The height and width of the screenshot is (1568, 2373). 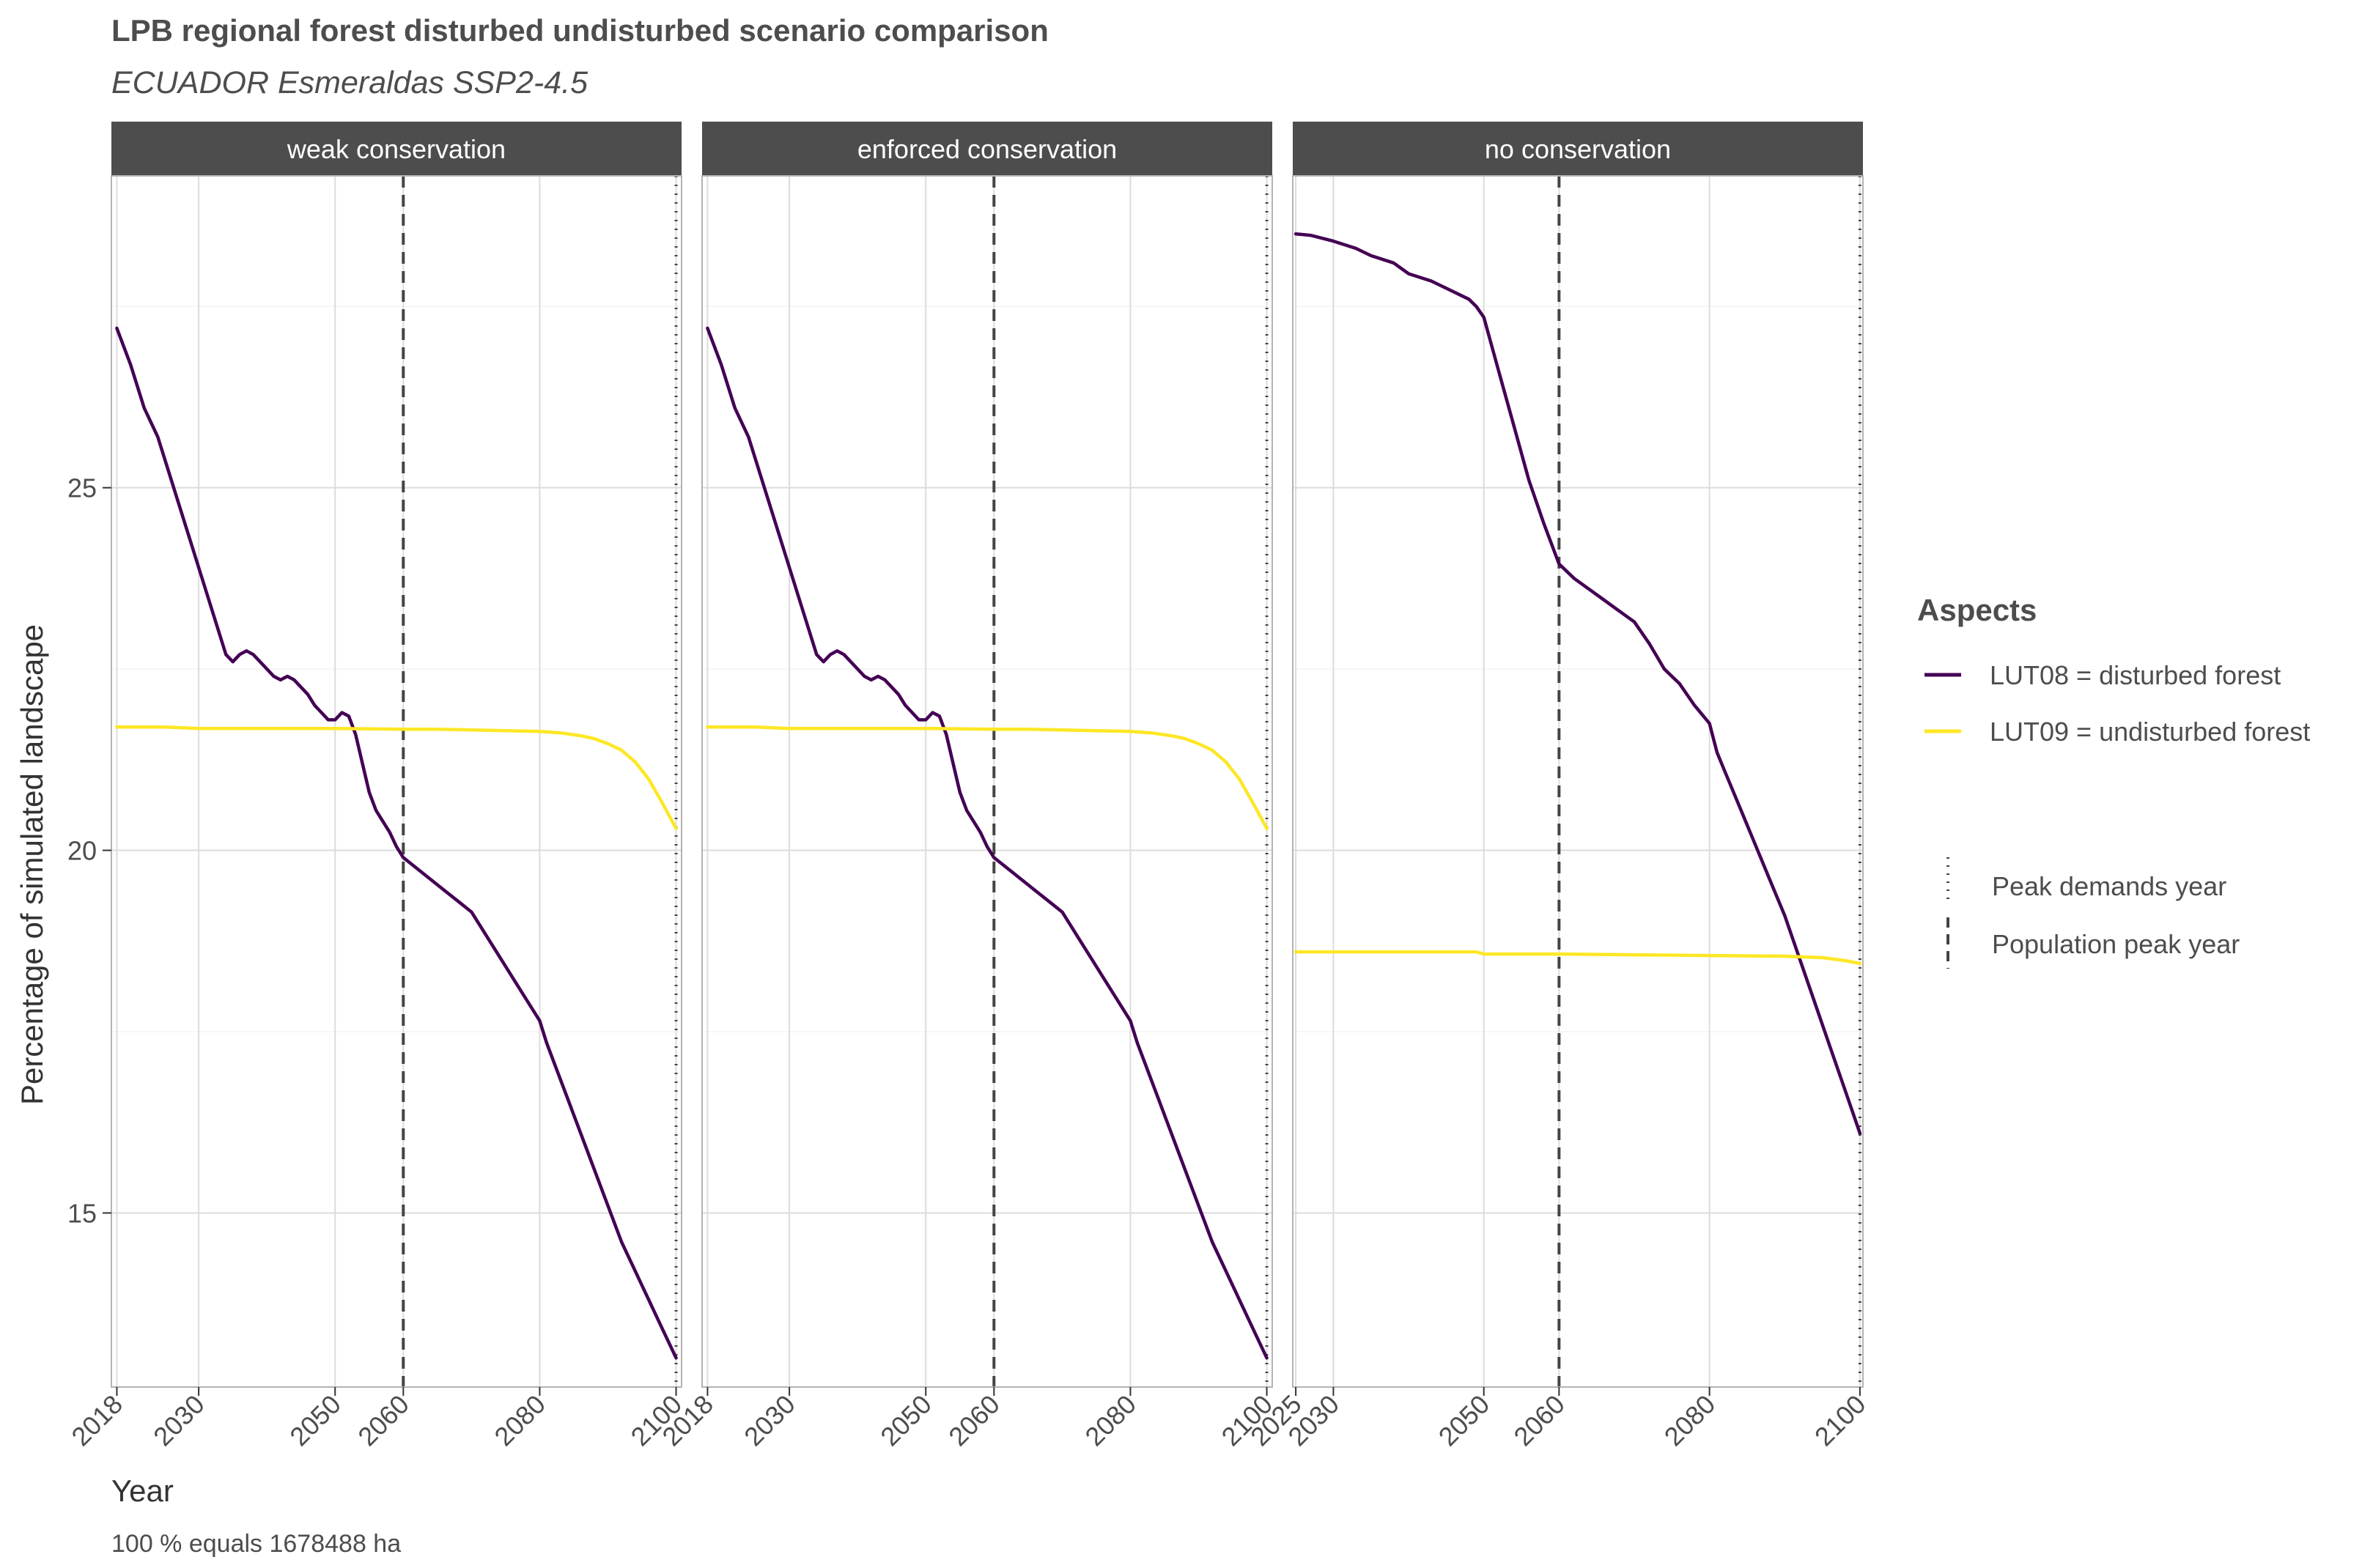 What do you see at coordinates (82, 851) in the screenshot?
I see `y-tick-label: 20` at bounding box center [82, 851].